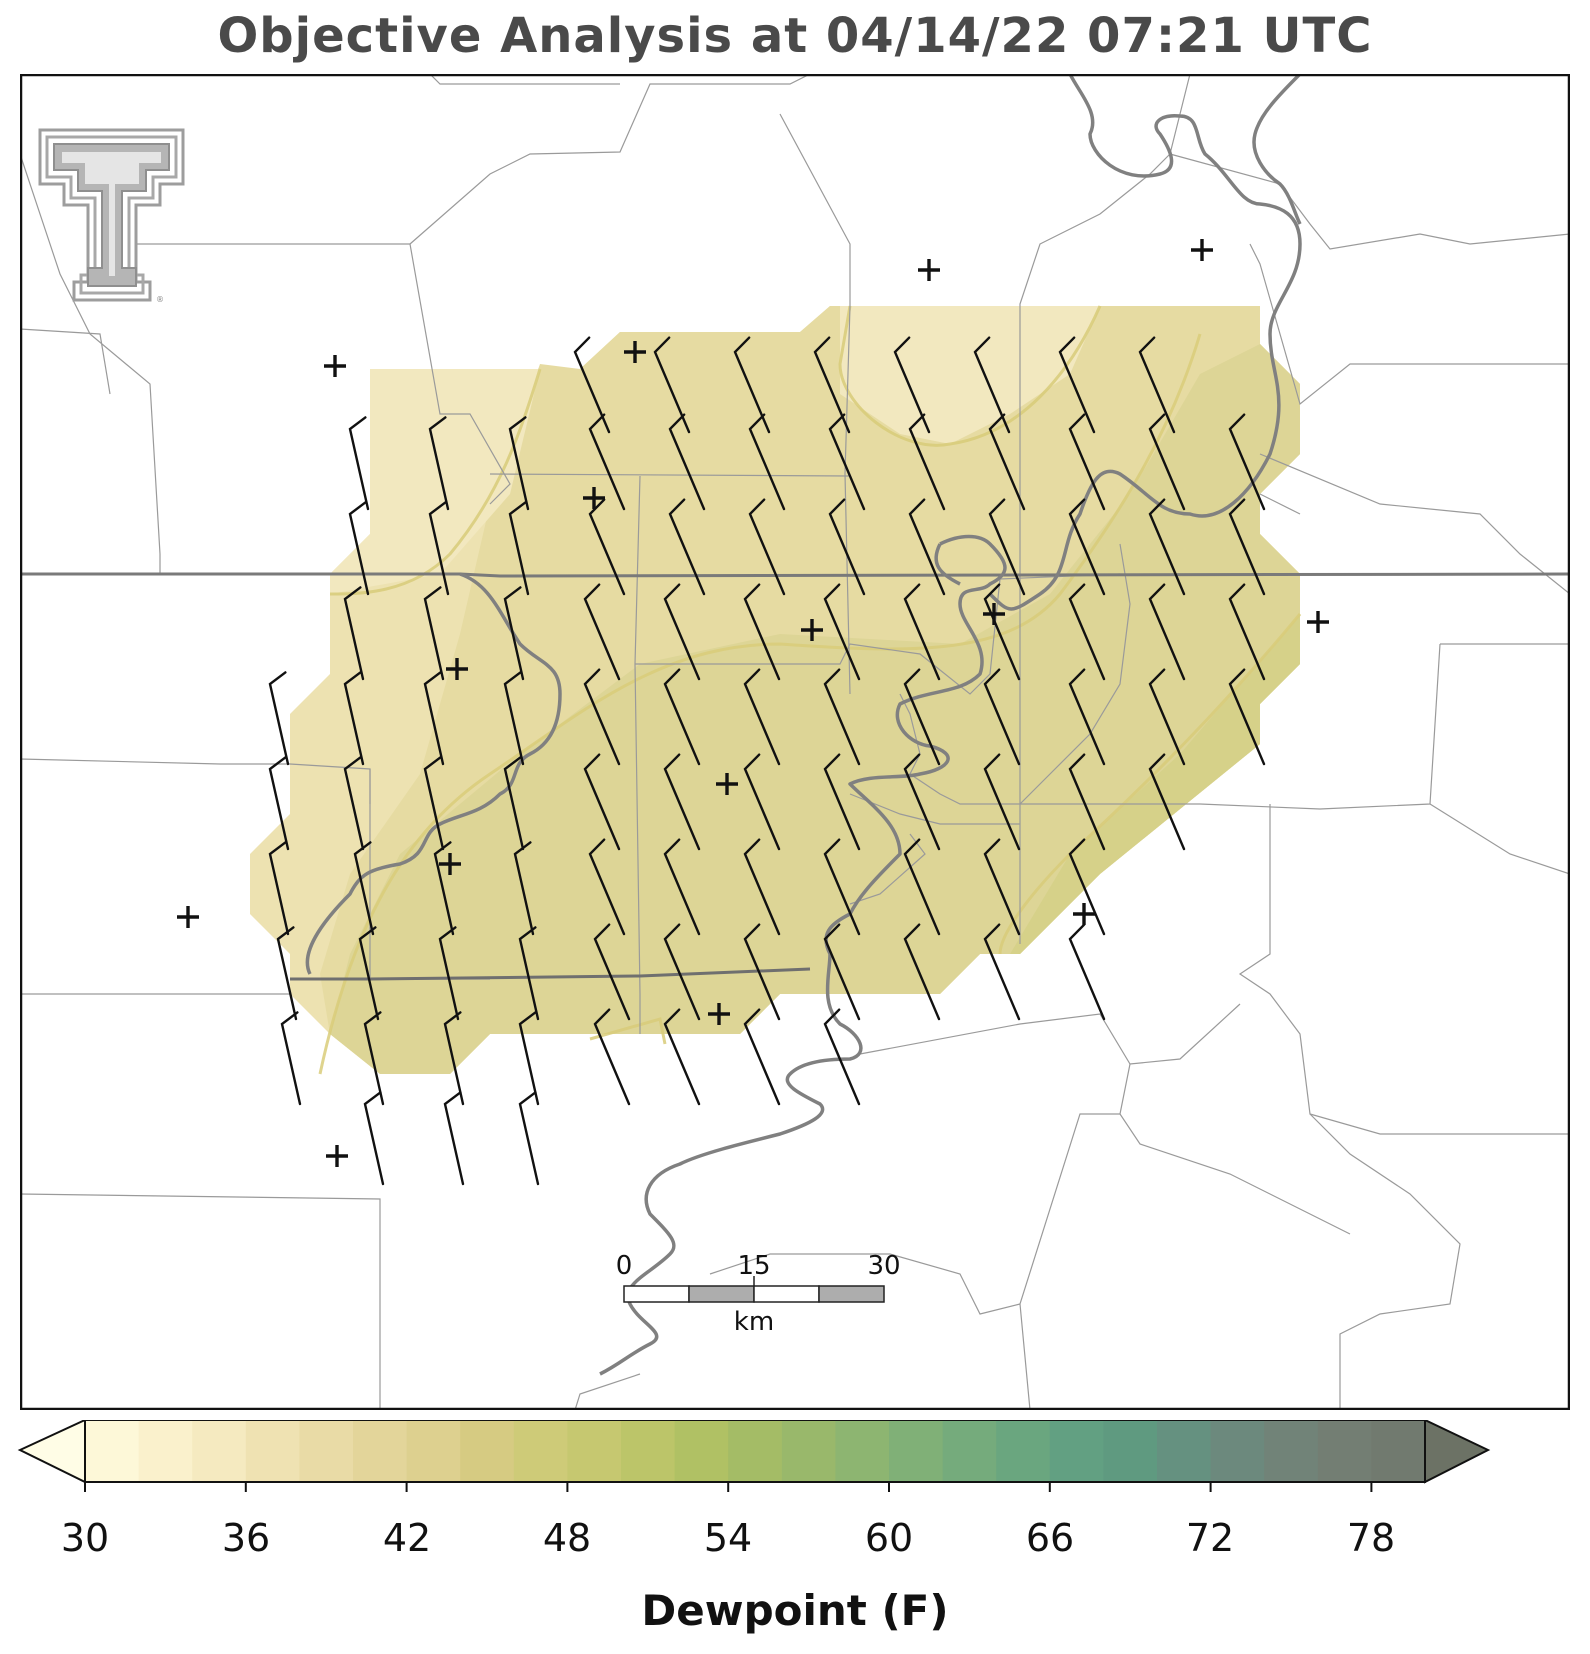 The height and width of the screenshot is (1654, 1590). Describe the element at coordinates (85, 1538) in the screenshot. I see `colorbar-tick-label: 30` at that location.